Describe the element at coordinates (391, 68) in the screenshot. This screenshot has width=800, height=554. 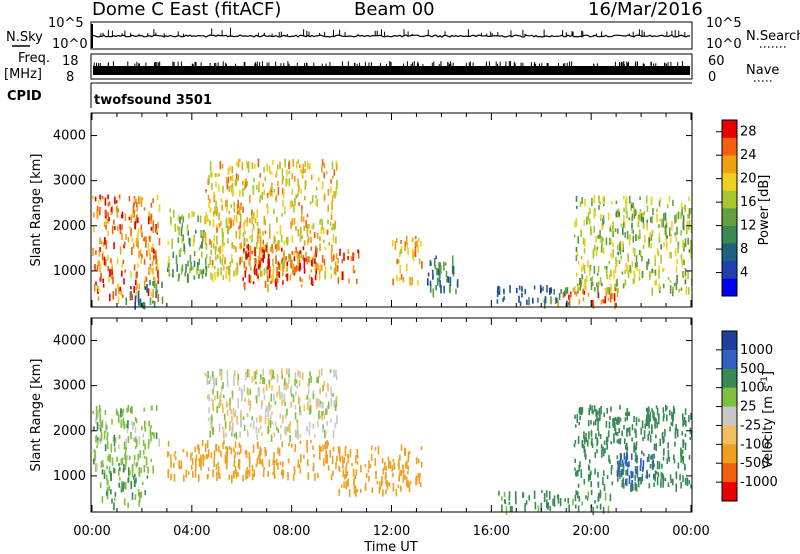
I see `freq-panel: Freq. [MHz] 18 8 60 0 Nave` at that location.